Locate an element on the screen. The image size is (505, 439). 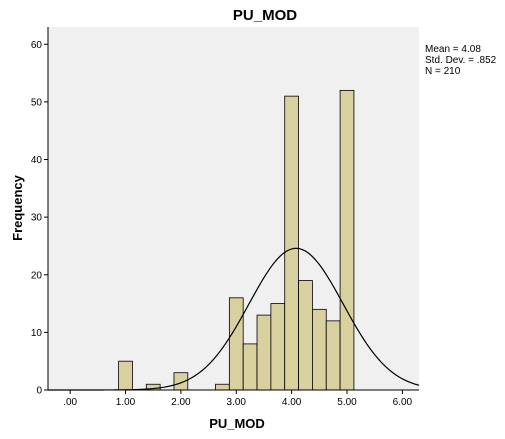
x-tick-label-3: 3.00 is located at coordinates (237, 402).